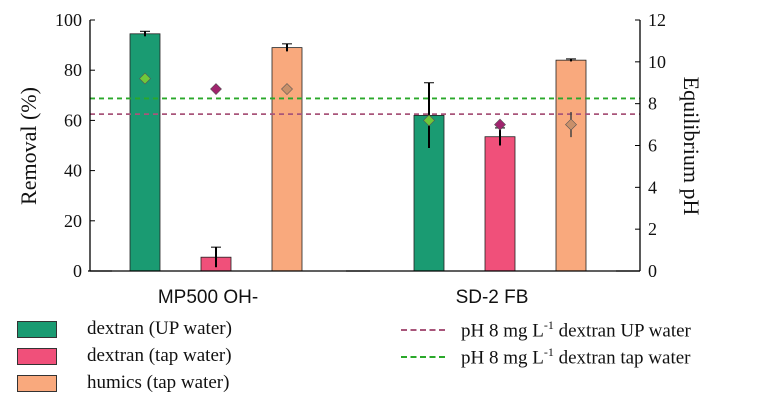  What do you see at coordinates (652, 104) in the screenshot?
I see `y-right-tick-label: 8` at bounding box center [652, 104].